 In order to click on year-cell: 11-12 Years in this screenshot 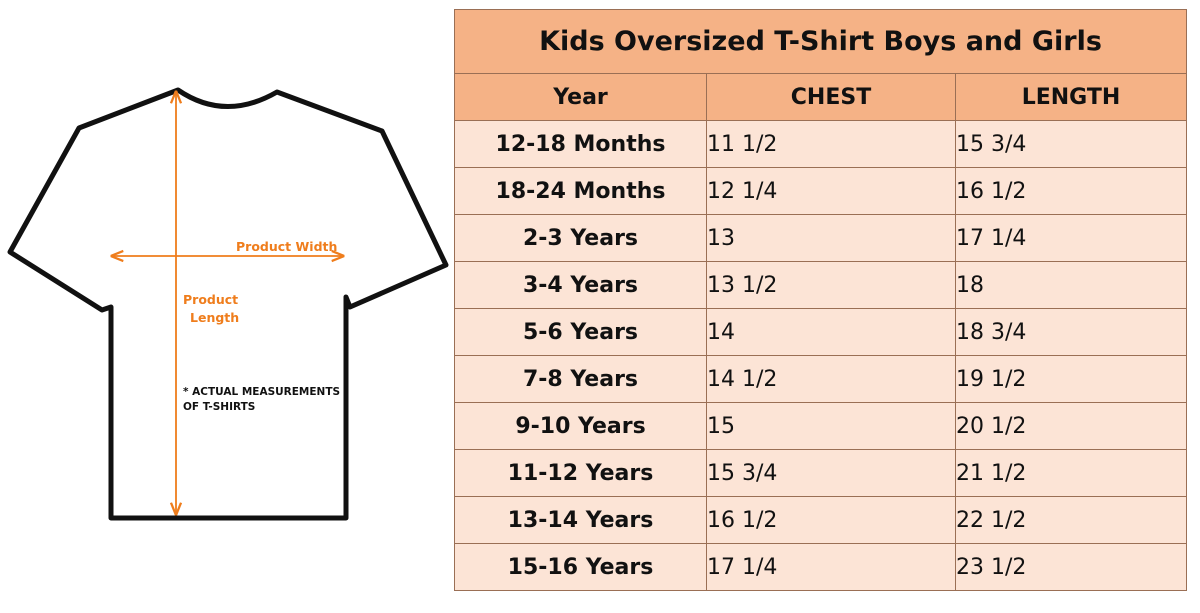, I will do `click(580, 473)`.